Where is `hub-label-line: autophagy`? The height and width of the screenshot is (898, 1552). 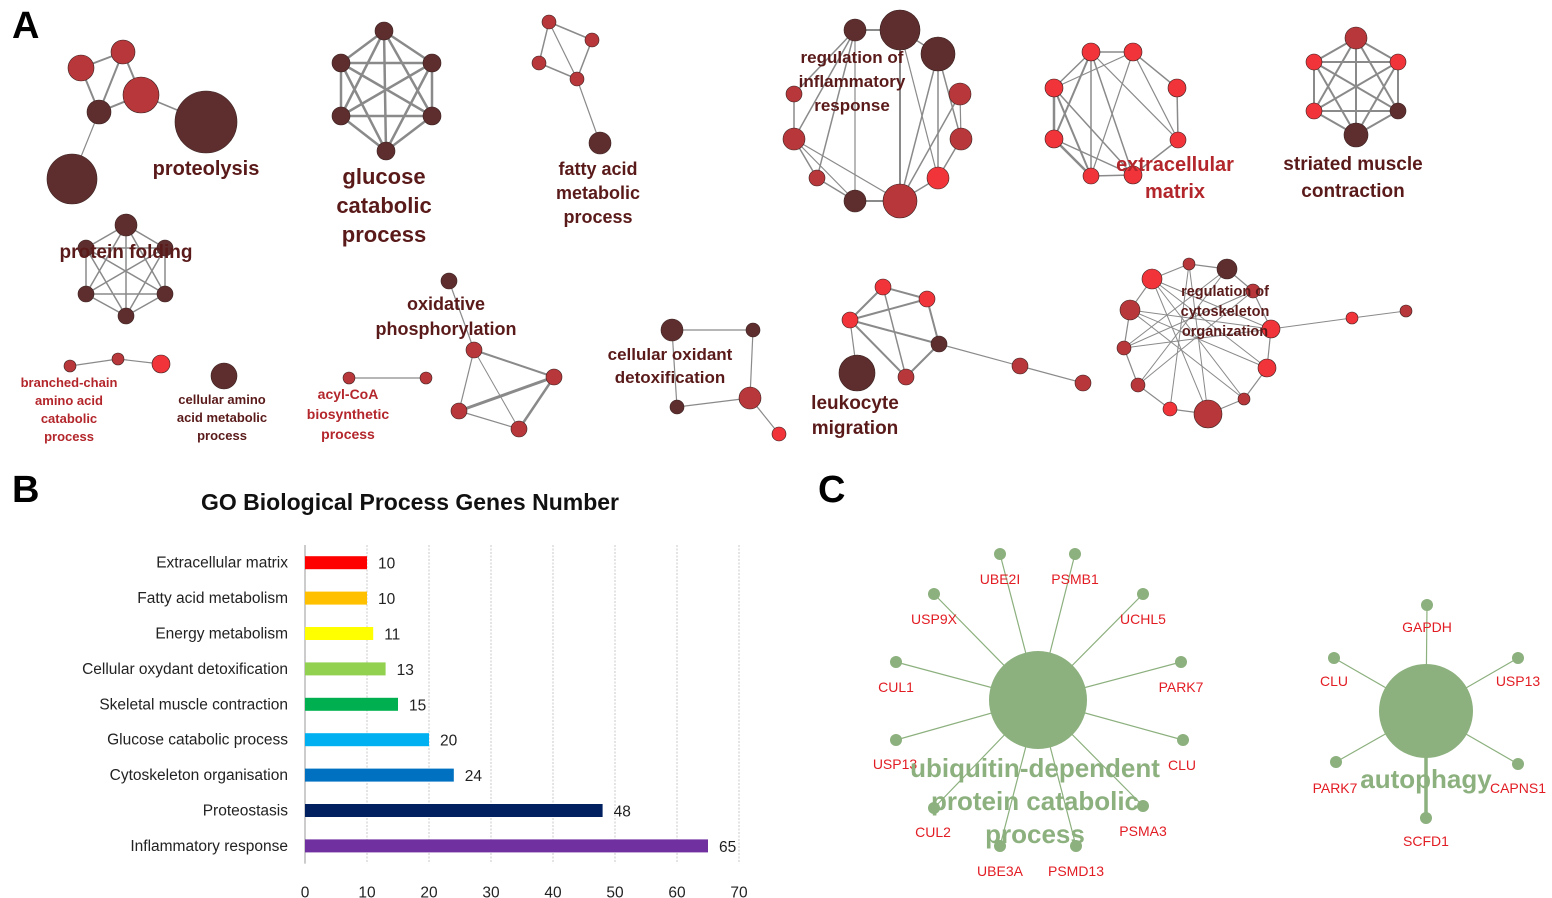 hub-label-line: autophagy is located at coordinates (1426, 779).